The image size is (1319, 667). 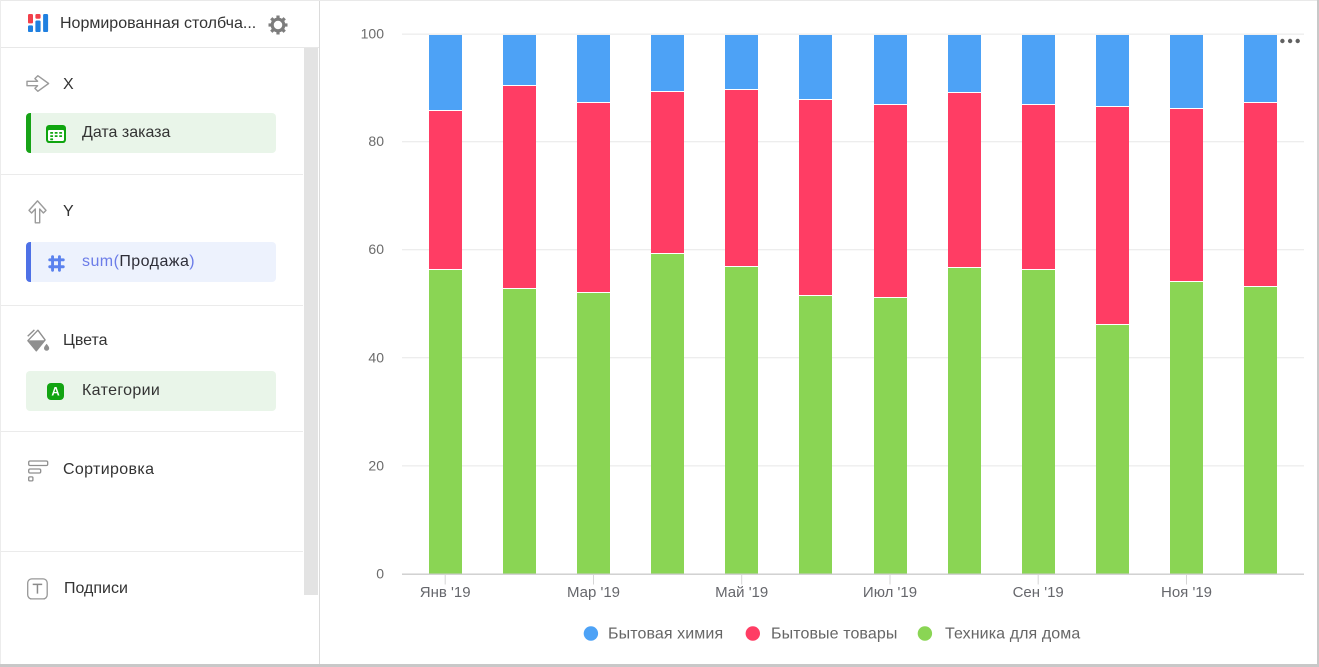 I want to click on svg-text: Бытовые товары, so click(x=834, y=634).